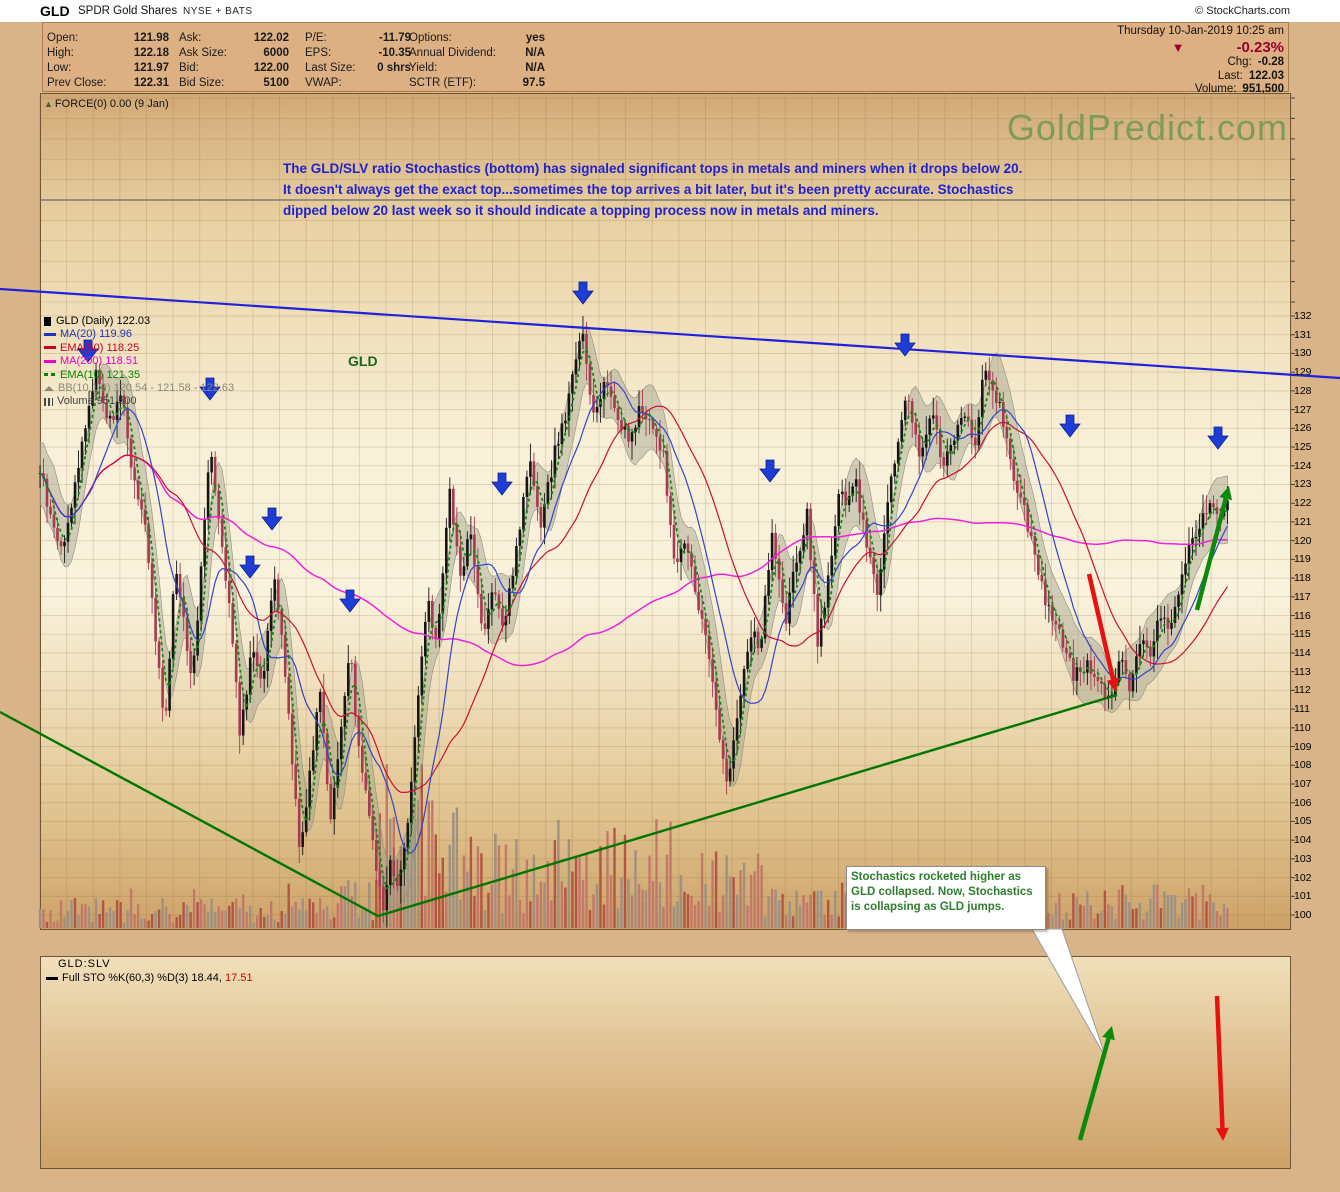  What do you see at coordinates (358, 53) in the screenshot?
I see `quote-row: EPS: -10.35` at bounding box center [358, 53].